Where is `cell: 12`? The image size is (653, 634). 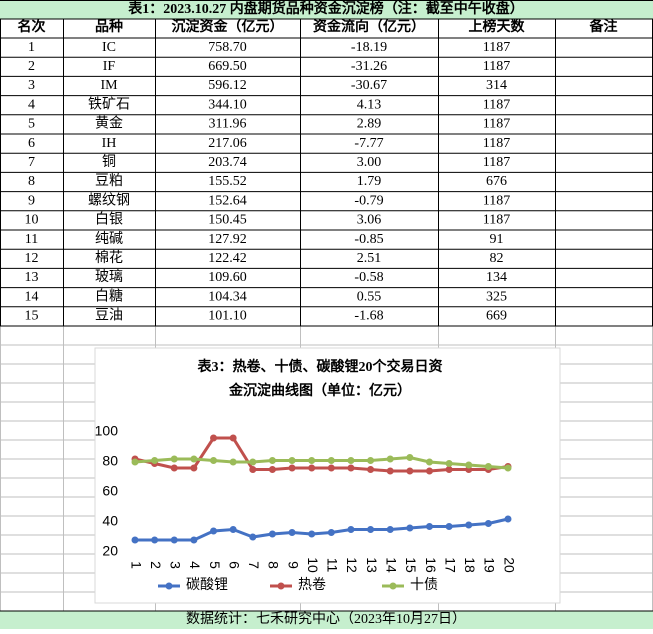
cell: 12 is located at coordinates (32, 258).